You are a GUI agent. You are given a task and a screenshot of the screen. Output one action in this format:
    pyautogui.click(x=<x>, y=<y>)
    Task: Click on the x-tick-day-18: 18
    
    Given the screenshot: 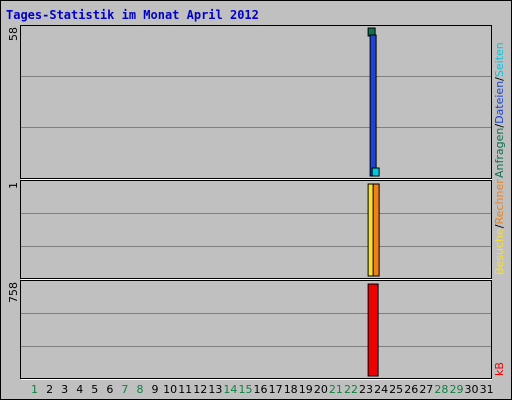 What is the action you would take?
    pyautogui.click(x=291, y=389)
    